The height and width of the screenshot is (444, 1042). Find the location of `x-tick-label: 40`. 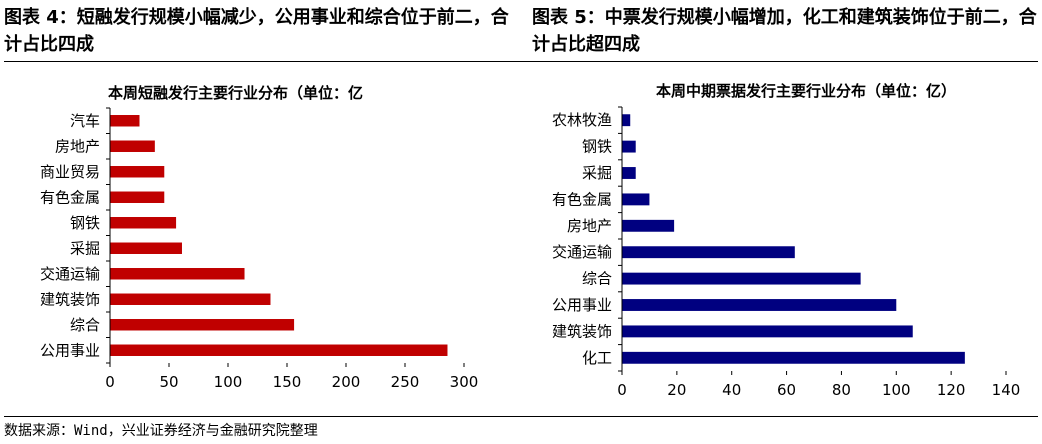

x-tick-label: 40 is located at coordinates (731, 390).